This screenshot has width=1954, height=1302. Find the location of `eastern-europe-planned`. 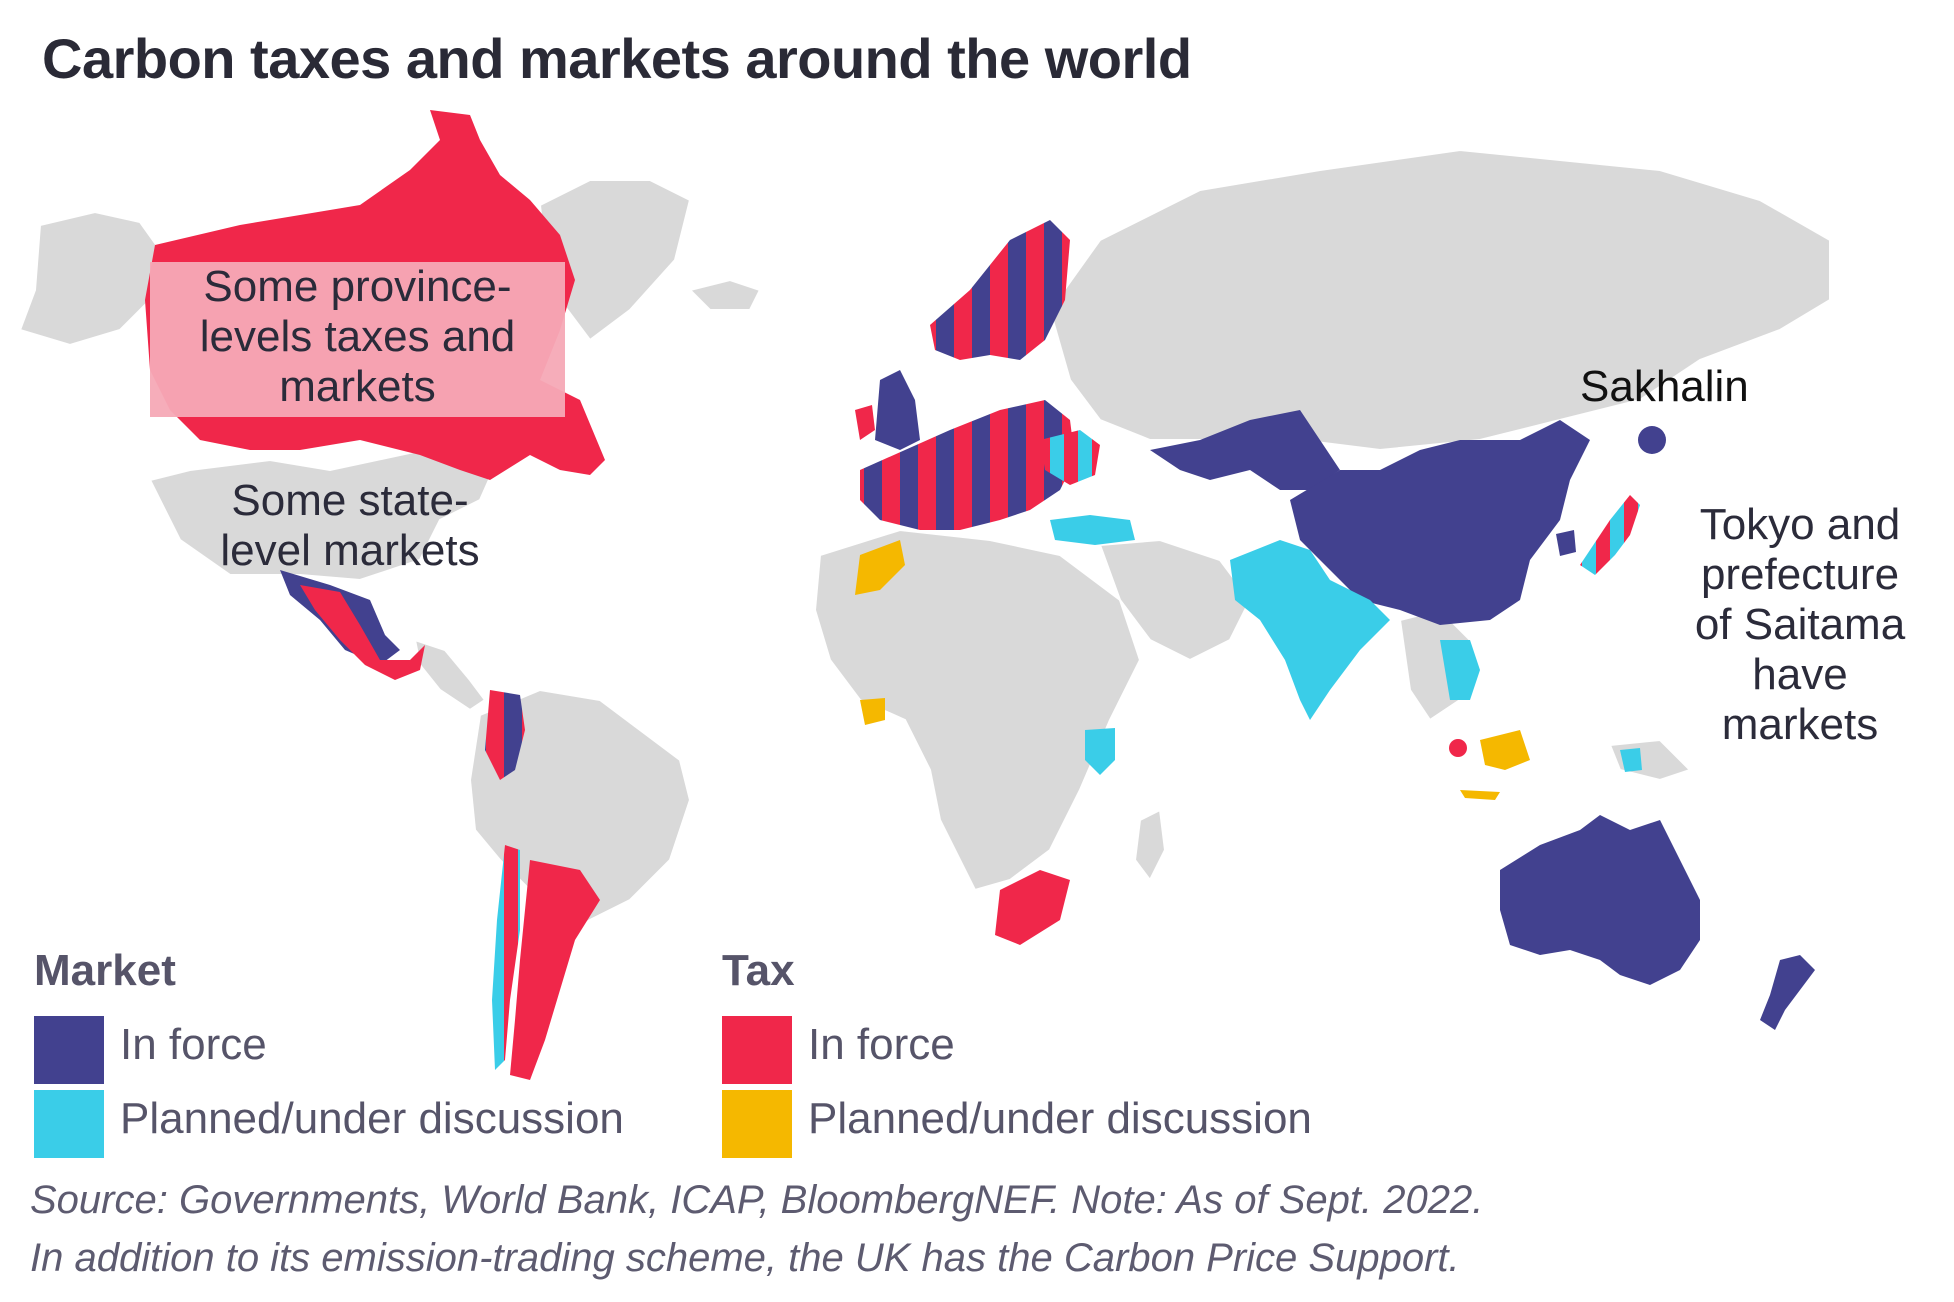

eastern-europe-planned is located at coordinates (1070, 457).